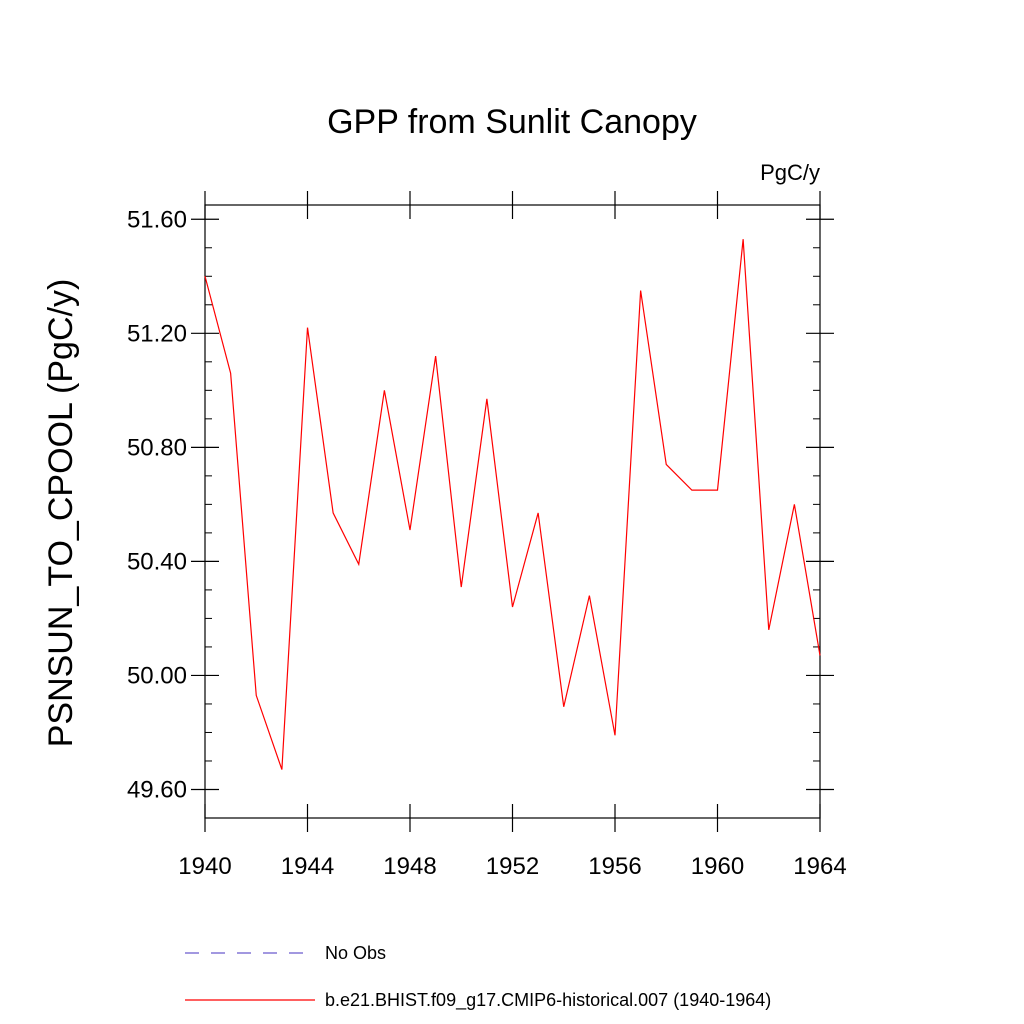 The height and width of the screenshot is (1024, 1024). What do you see at coordinates (157, 333) in the screenshot?
I see `y-tick-label: 51.20` at bounding box center [157, 333].